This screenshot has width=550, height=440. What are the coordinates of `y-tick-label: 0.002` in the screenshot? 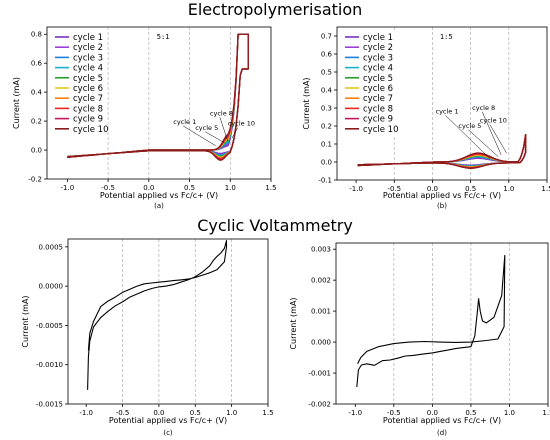 It's located at (321, 281).